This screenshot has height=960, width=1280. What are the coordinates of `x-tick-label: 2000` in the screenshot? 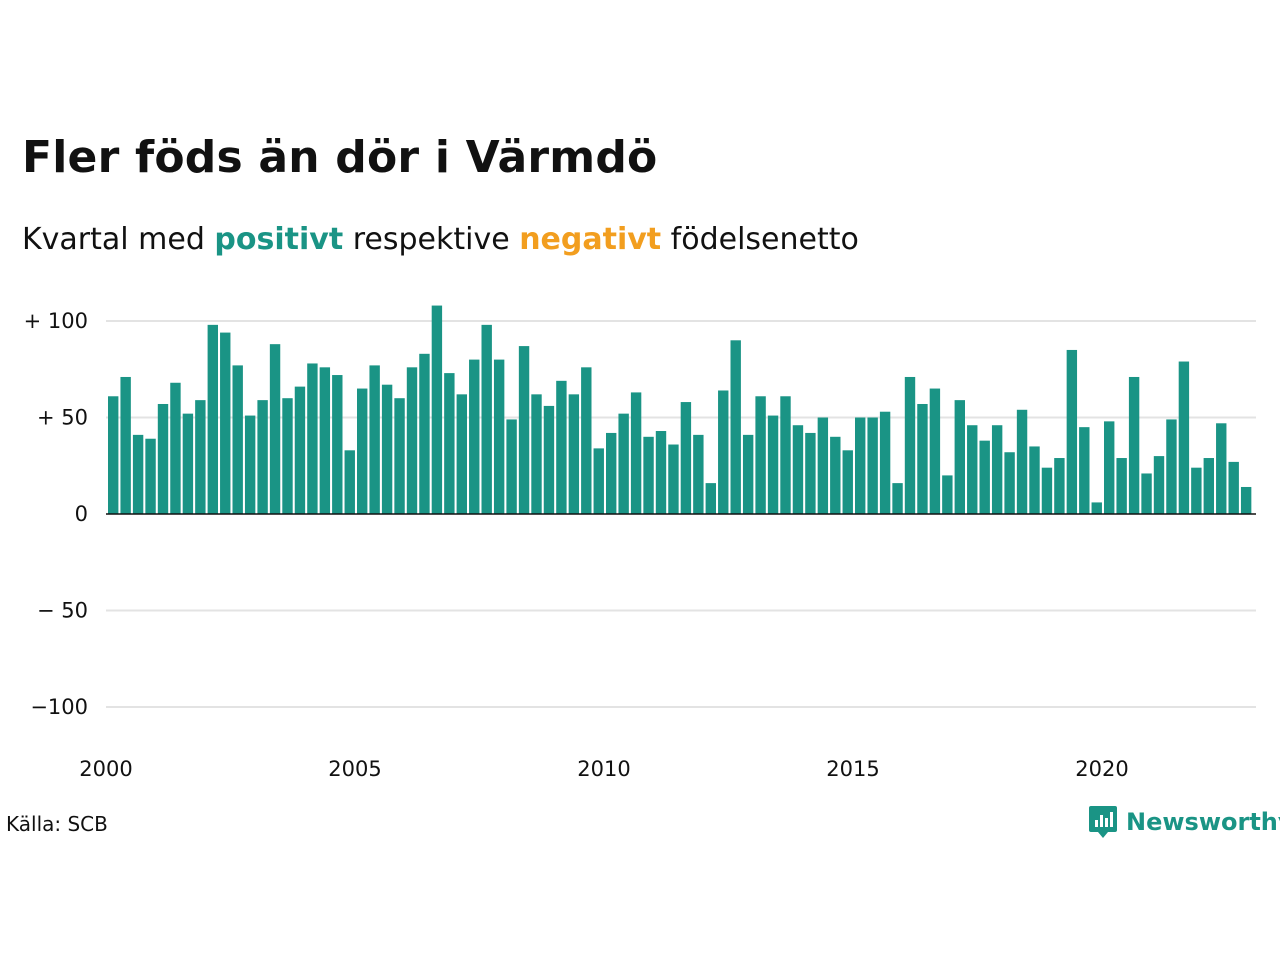 It's located at (105, 769).